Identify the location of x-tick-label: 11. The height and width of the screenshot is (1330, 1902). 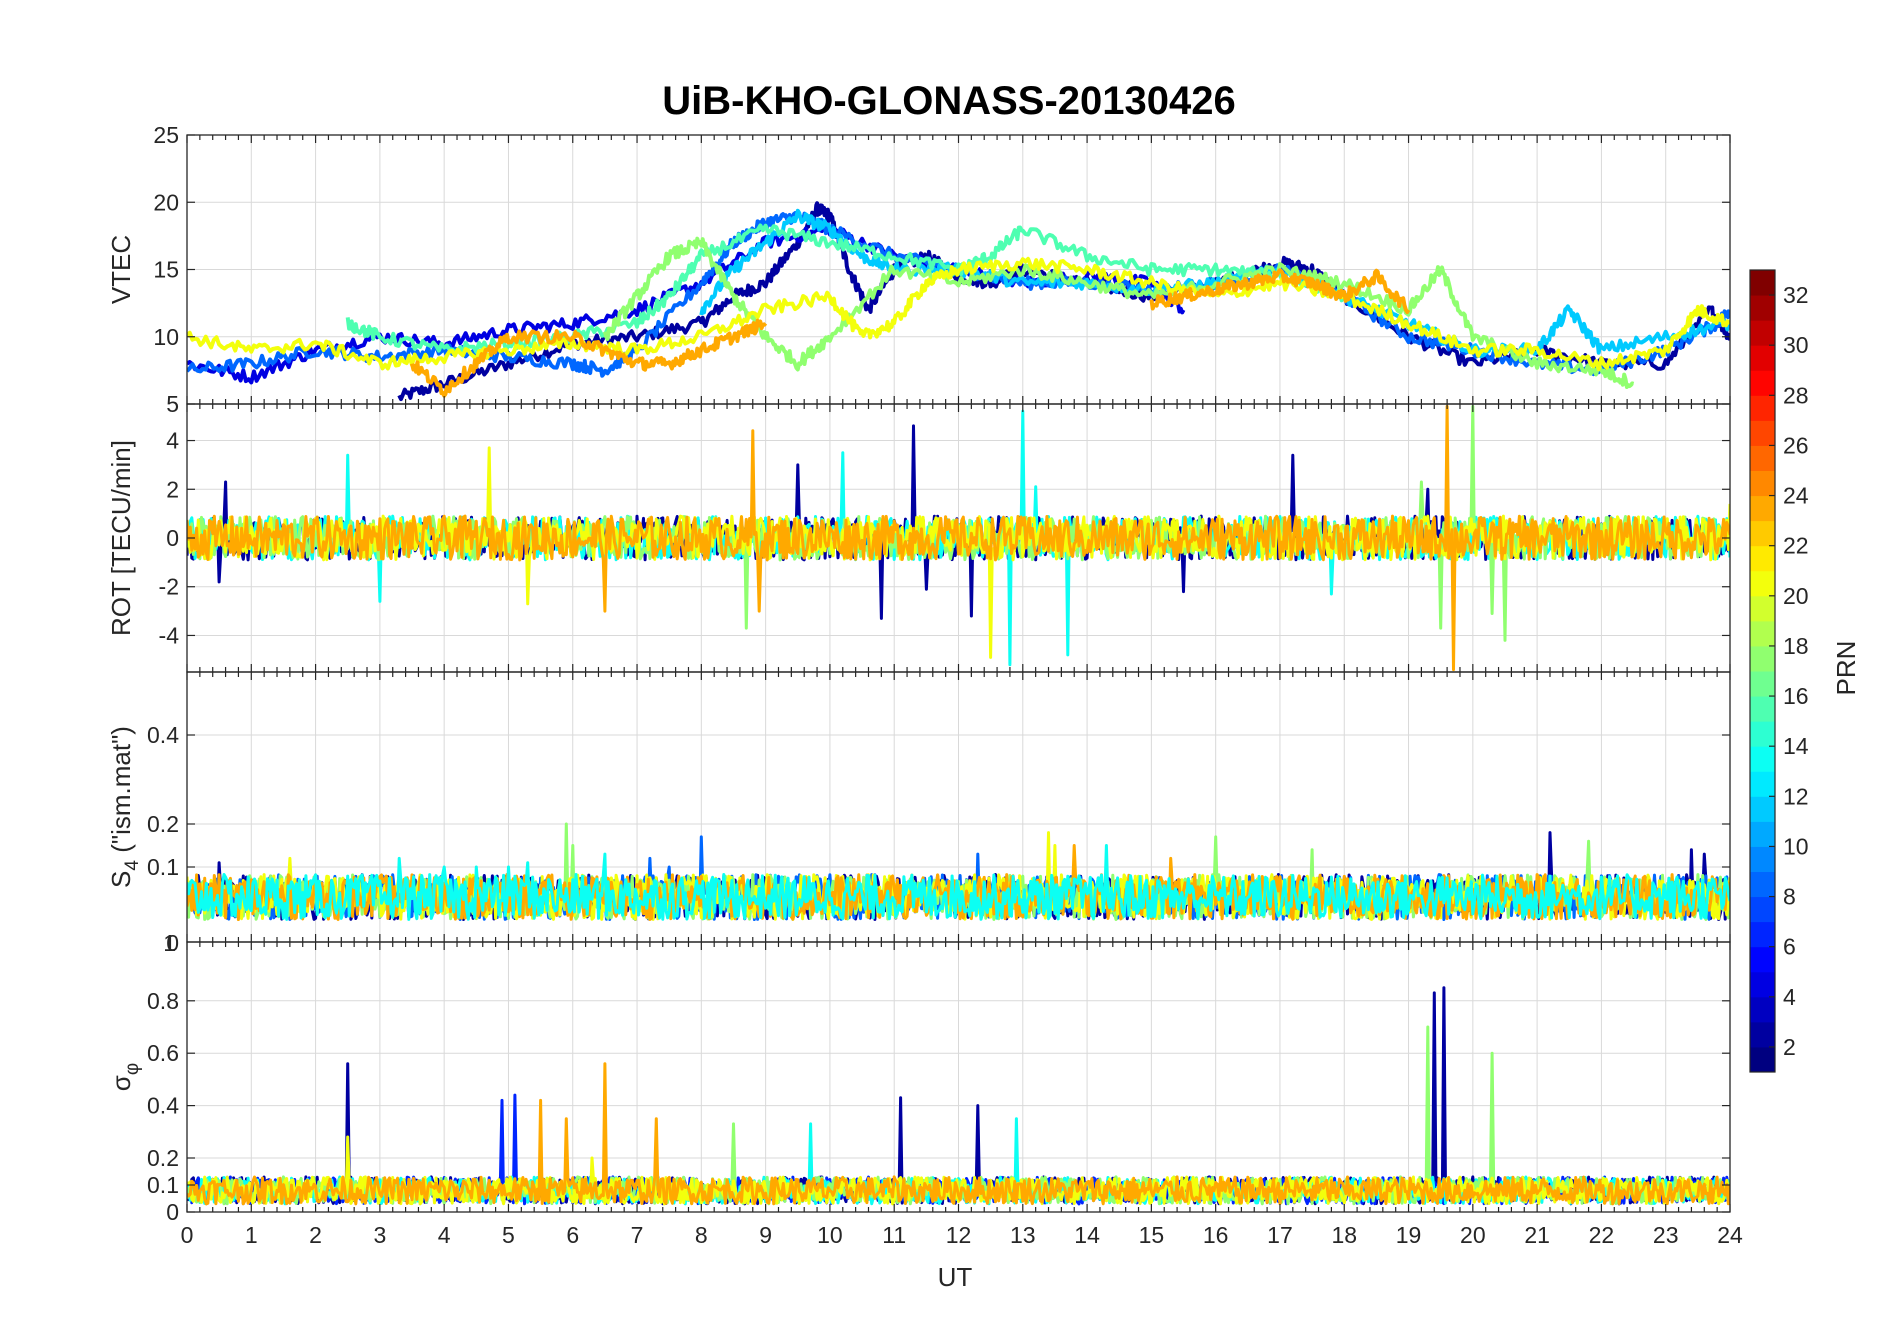
(894, 1235).